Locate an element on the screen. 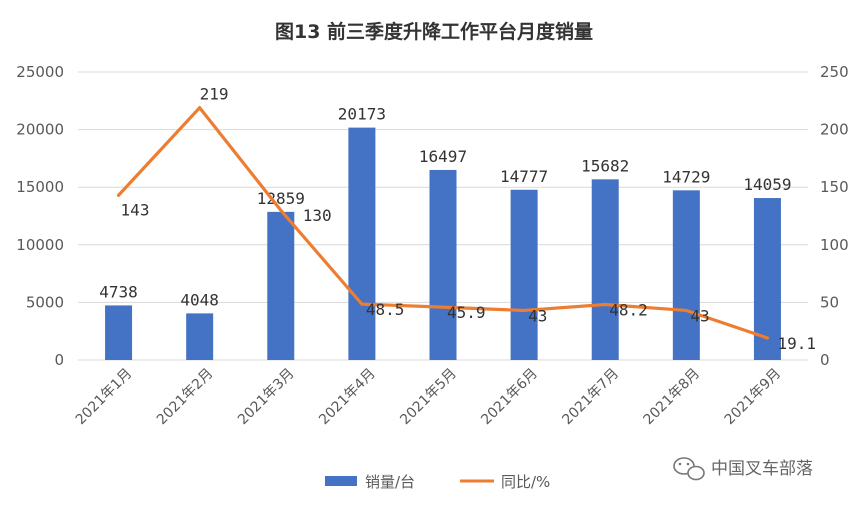 The image size is (868, 506). left-tick-label: 20000 is located at coordinates (40, 130).